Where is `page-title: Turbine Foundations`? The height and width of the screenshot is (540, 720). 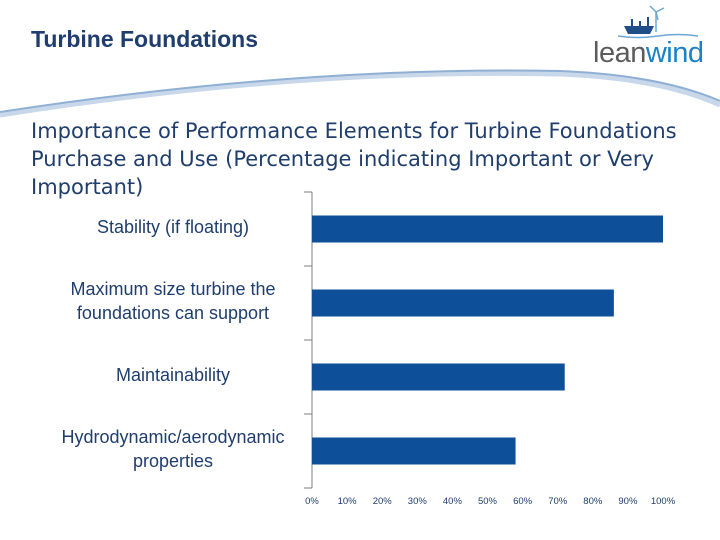 page-title: Turbine Foundations is located at coordinates (144, 39).